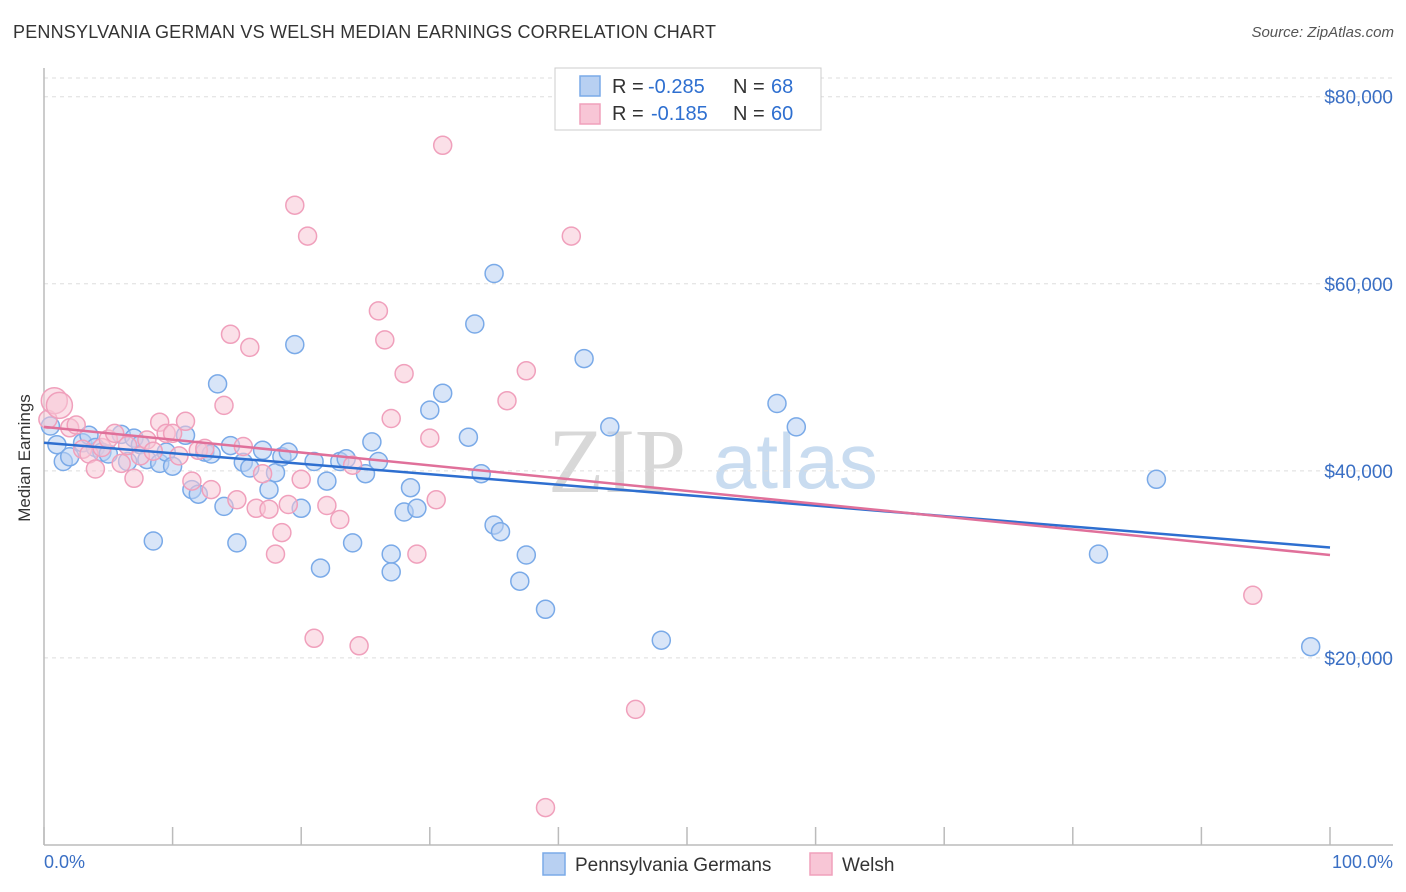 Image resolution: width=1406 pixels, height=892 pixels. Describe the element at coordinates (1358, 285) in the screenshot. I see `y-tick-label-2: $60,000` at that location.